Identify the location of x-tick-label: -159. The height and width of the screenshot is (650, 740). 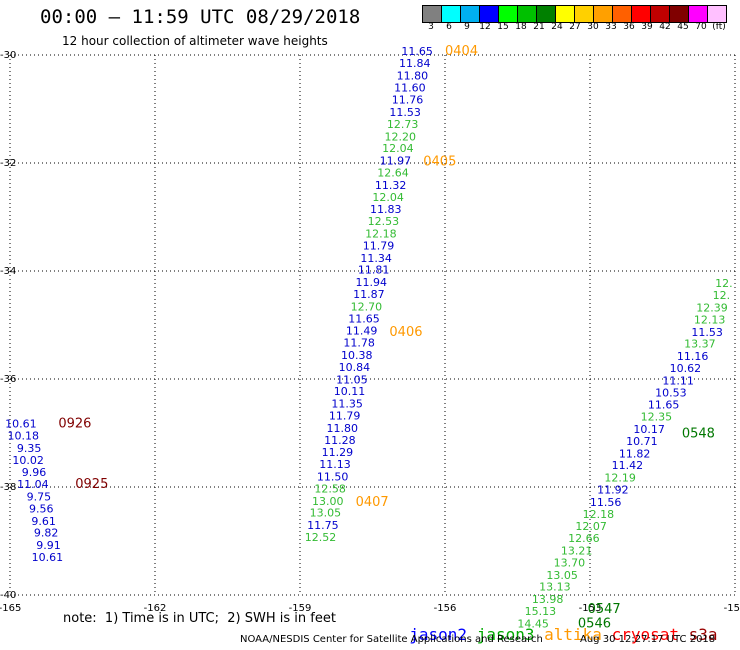
(300, 608).